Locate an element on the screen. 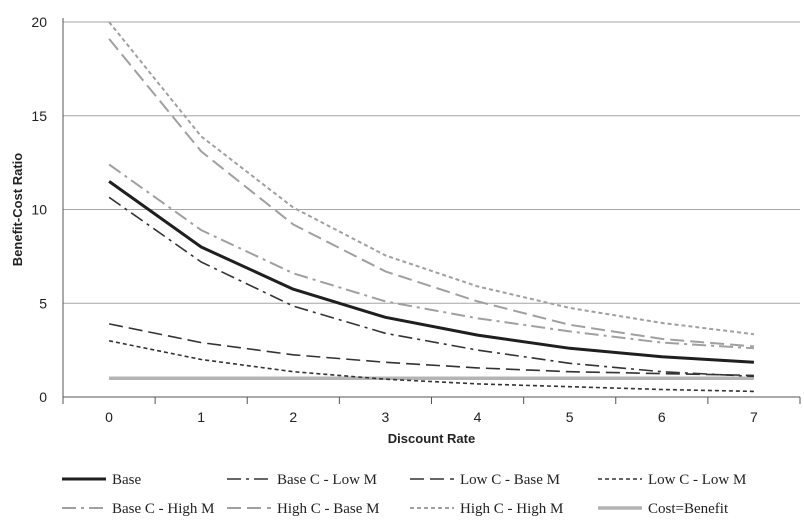 Image resolution: width=804 pixels, height=527 pixels. y-tick-label: 10 is located at coordinates (39, 210).